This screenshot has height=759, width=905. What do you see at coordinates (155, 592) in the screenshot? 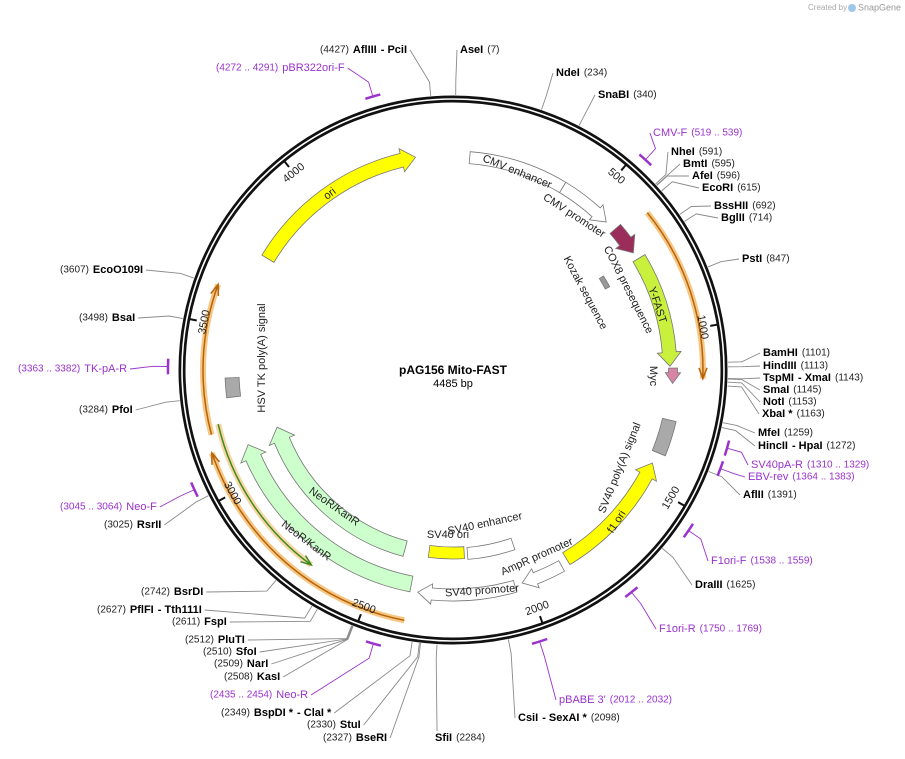
I see `site-position: (2742)` at bounding box center [155, 592].